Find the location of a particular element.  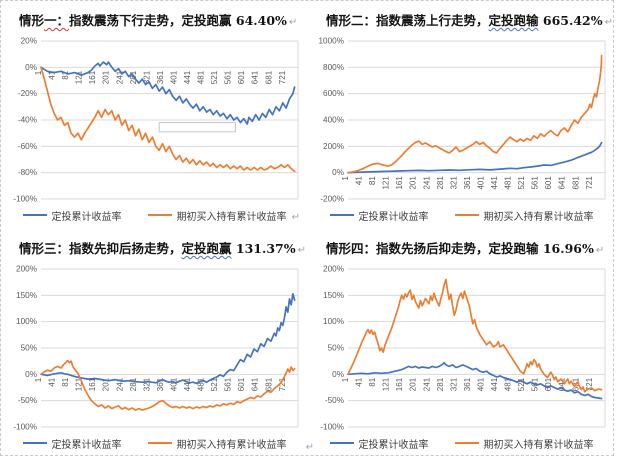

chart-title-scenario-2: 情形二：指数震荡上行走势，定投跑输 665.42% ↵ is located at coordinates (461, 18).